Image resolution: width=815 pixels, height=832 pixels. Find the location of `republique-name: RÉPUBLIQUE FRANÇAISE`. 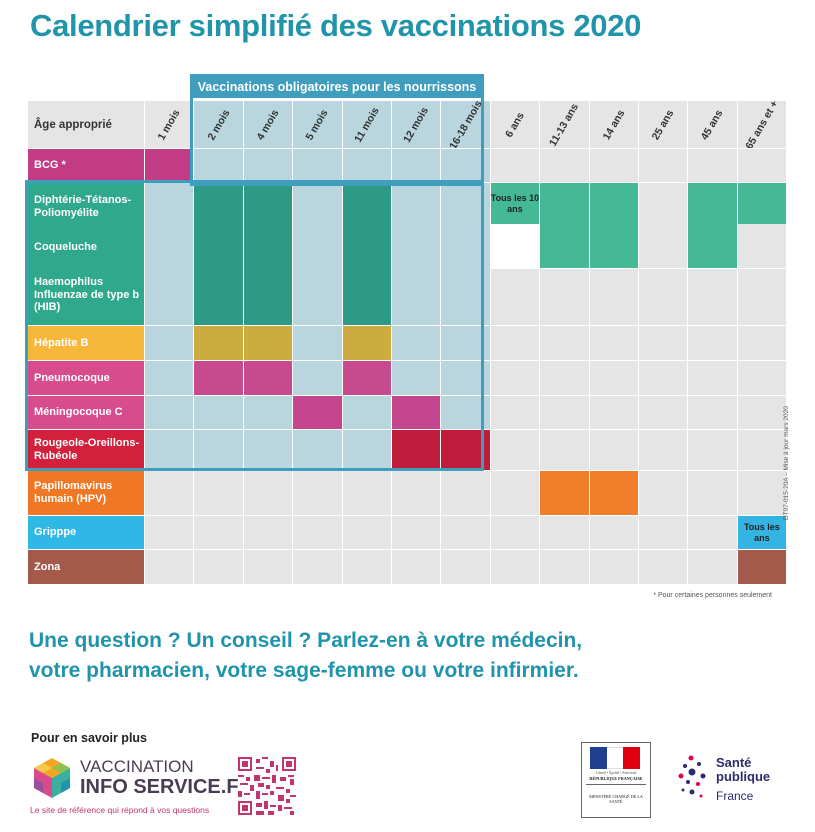

republique-name: RÉPUBLIQUE FRANÇAISE is located at coordinates (616, 778).